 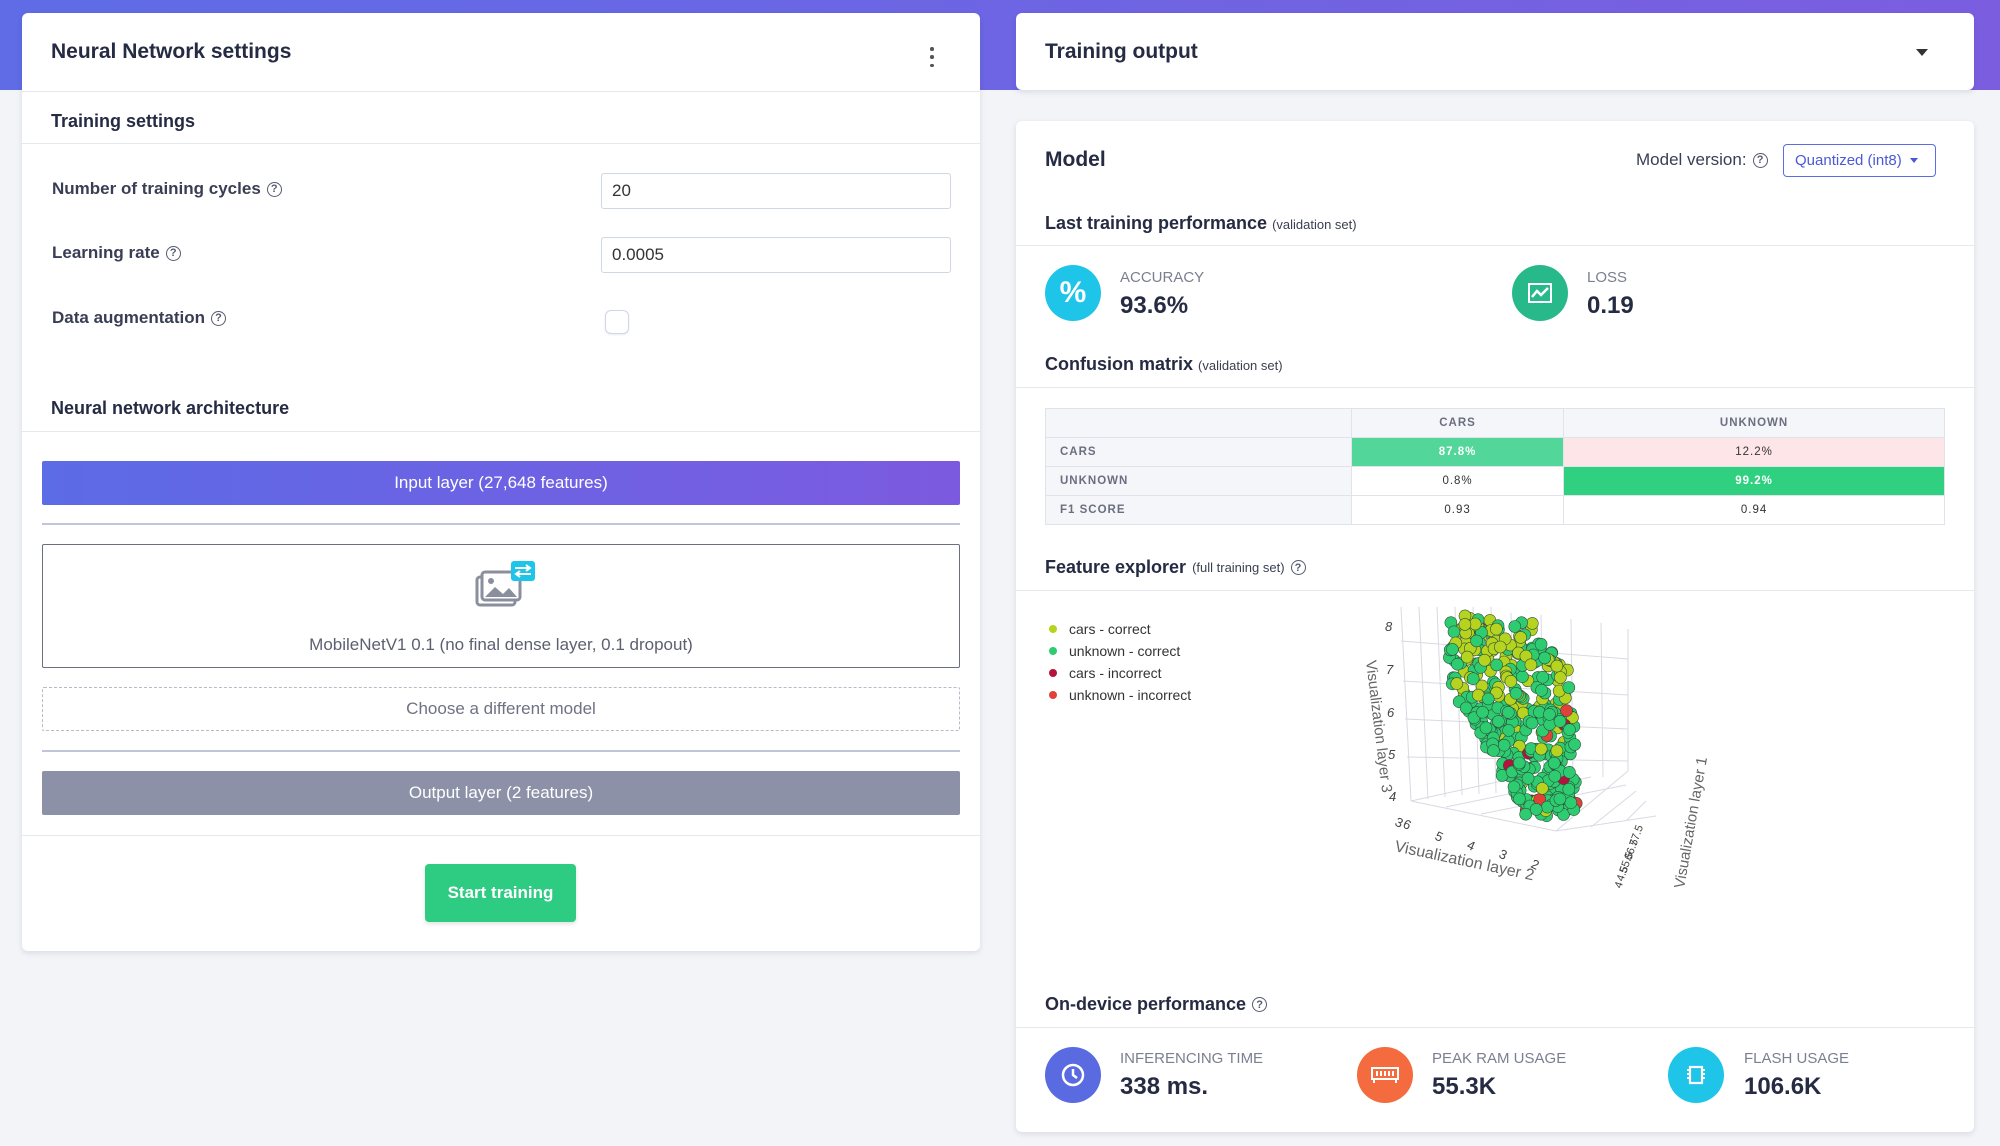 I want to click on y-tick: 5, so click(x=1439, y=836).